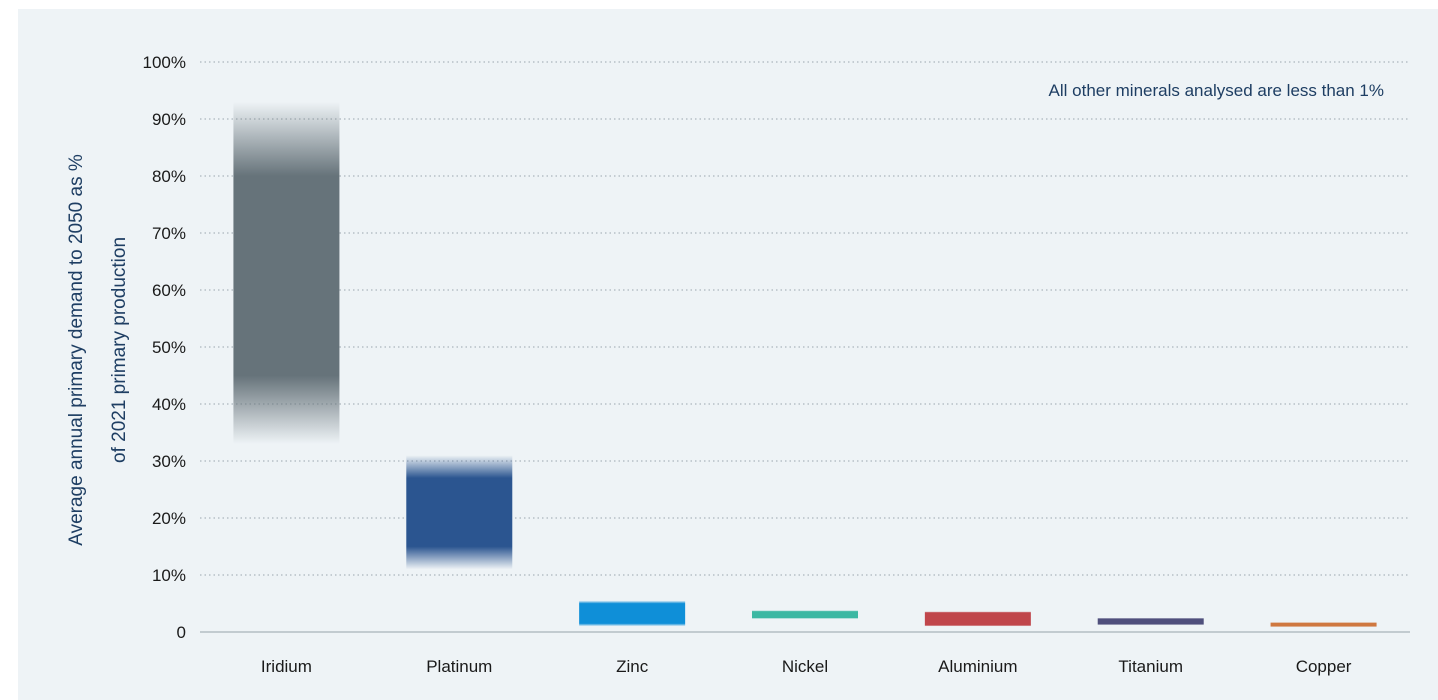  What do you see at coordinates (169, 461) in the screenshot?
I see `y-tick-label: 30%` at bounding box center [169, 461].